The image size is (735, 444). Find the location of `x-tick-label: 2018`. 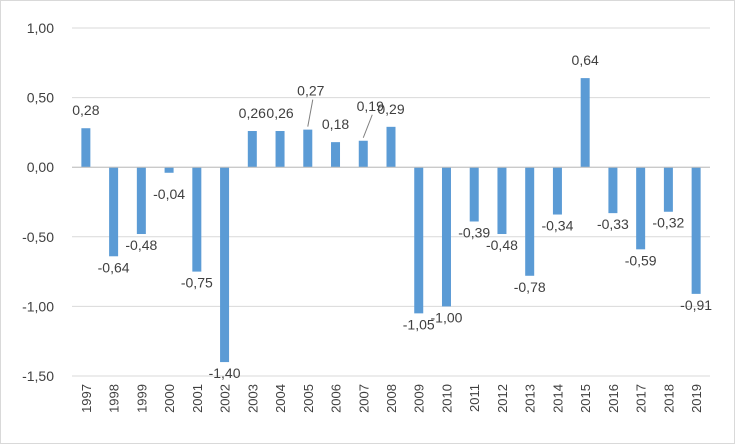

x-tick-label: 2018 is located at coordinates (668, 398).